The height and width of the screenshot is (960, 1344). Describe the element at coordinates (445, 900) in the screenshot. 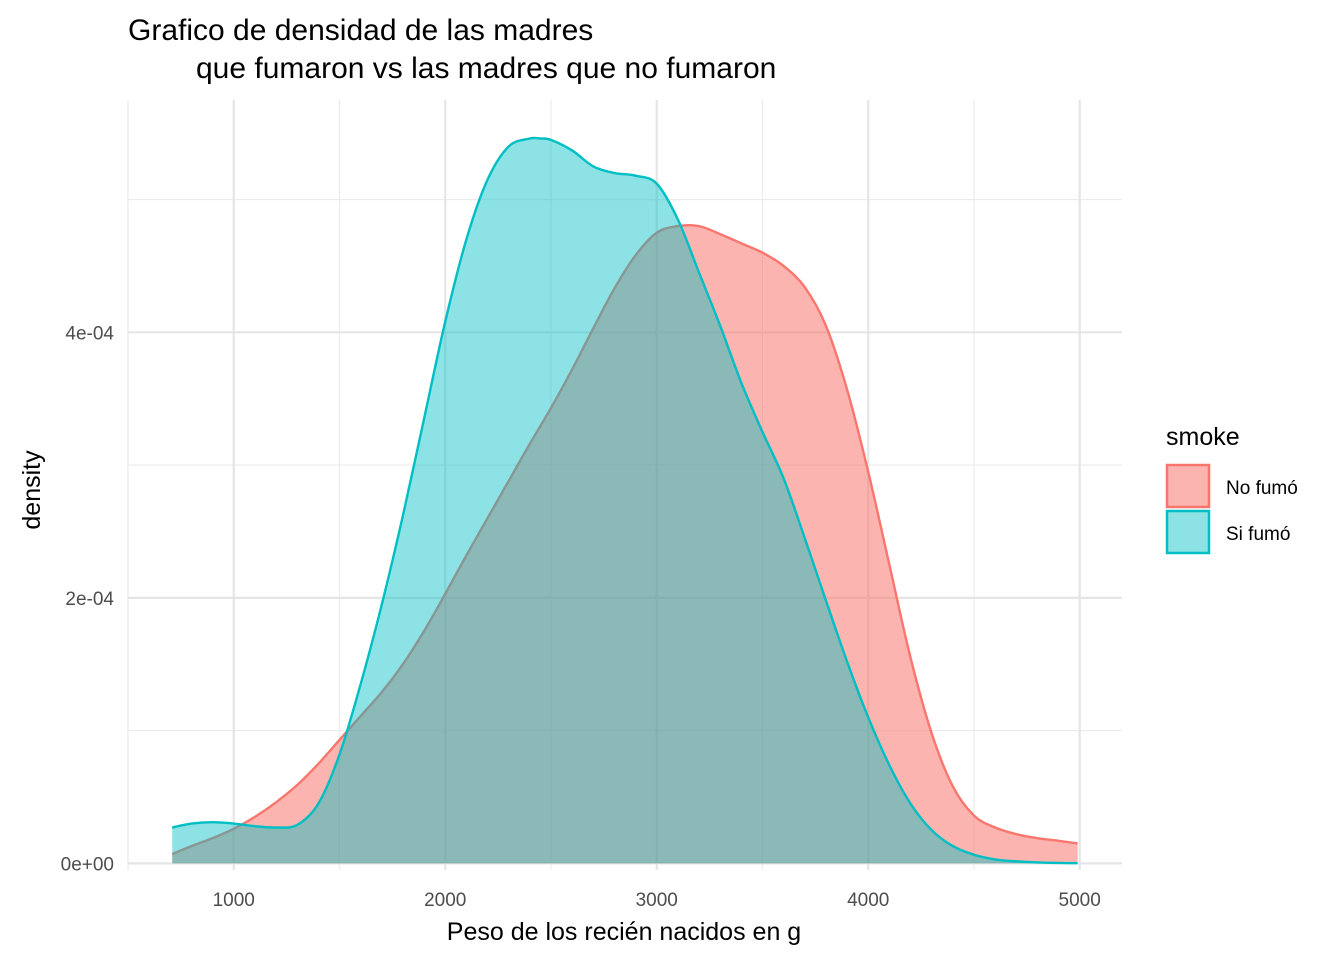

I see `x-tick-label-1: 2000` at that location.